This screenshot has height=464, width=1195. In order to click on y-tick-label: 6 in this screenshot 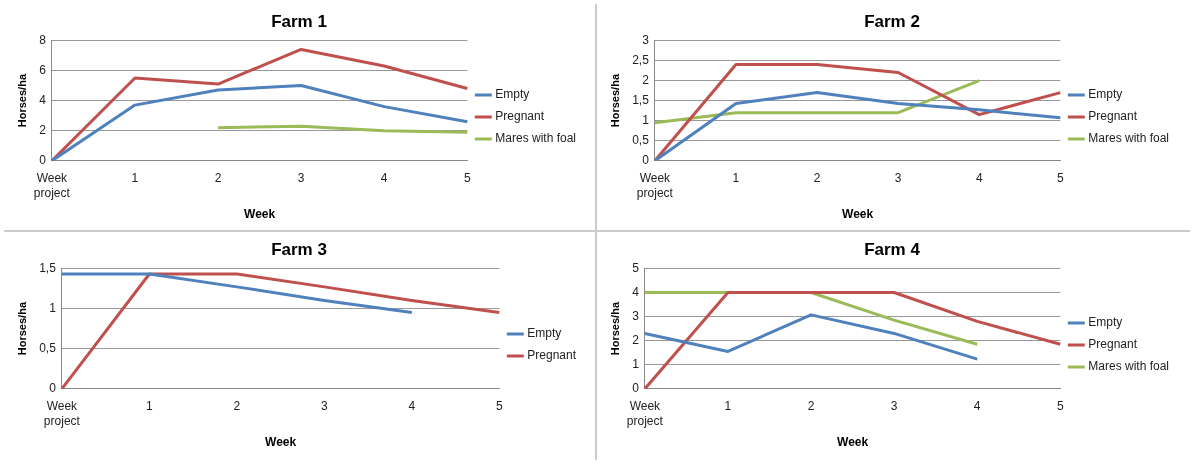, I will do `click(43, 69)`.